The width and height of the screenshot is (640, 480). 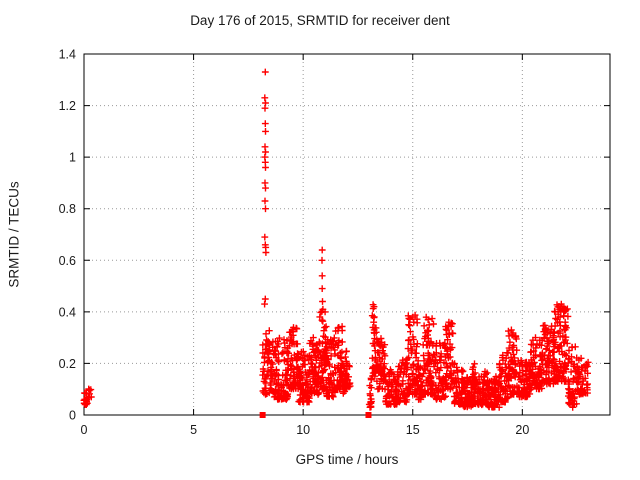 What do you see at coordinates (193, 430) in the screenshot?
I see `x-tick-label: 5` at bounding box center [193, 430].